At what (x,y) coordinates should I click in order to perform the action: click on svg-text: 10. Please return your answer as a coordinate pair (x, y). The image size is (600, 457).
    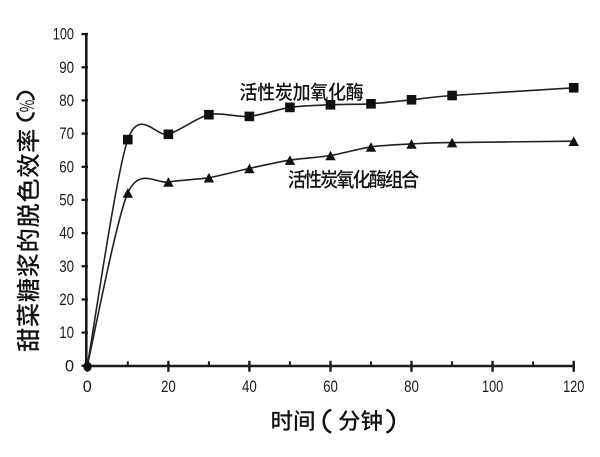
    Looking at the image, I should click on (66, 333).